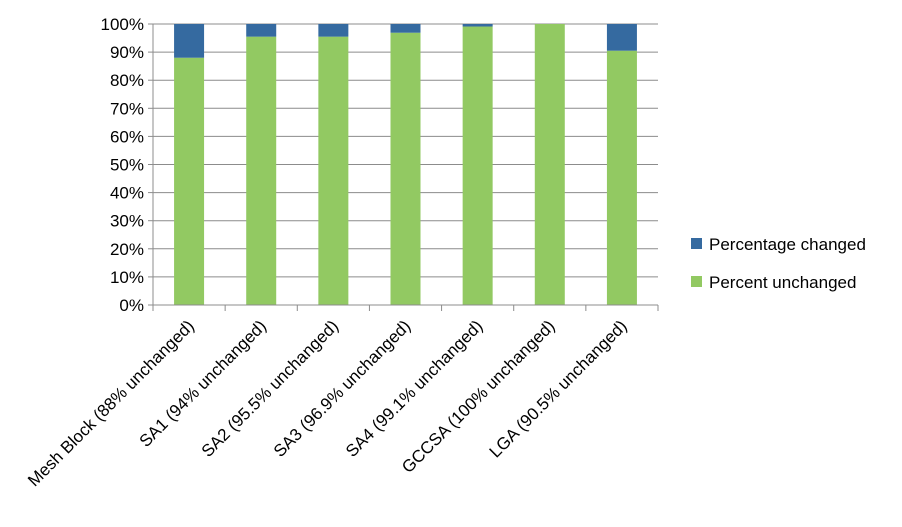 The height and width of the screenshot is (527, 902). What do you see at coordinates (787, 244) in the screenshot?
I see `legend-label: Percentage changed` at bounding box center [787, 244].